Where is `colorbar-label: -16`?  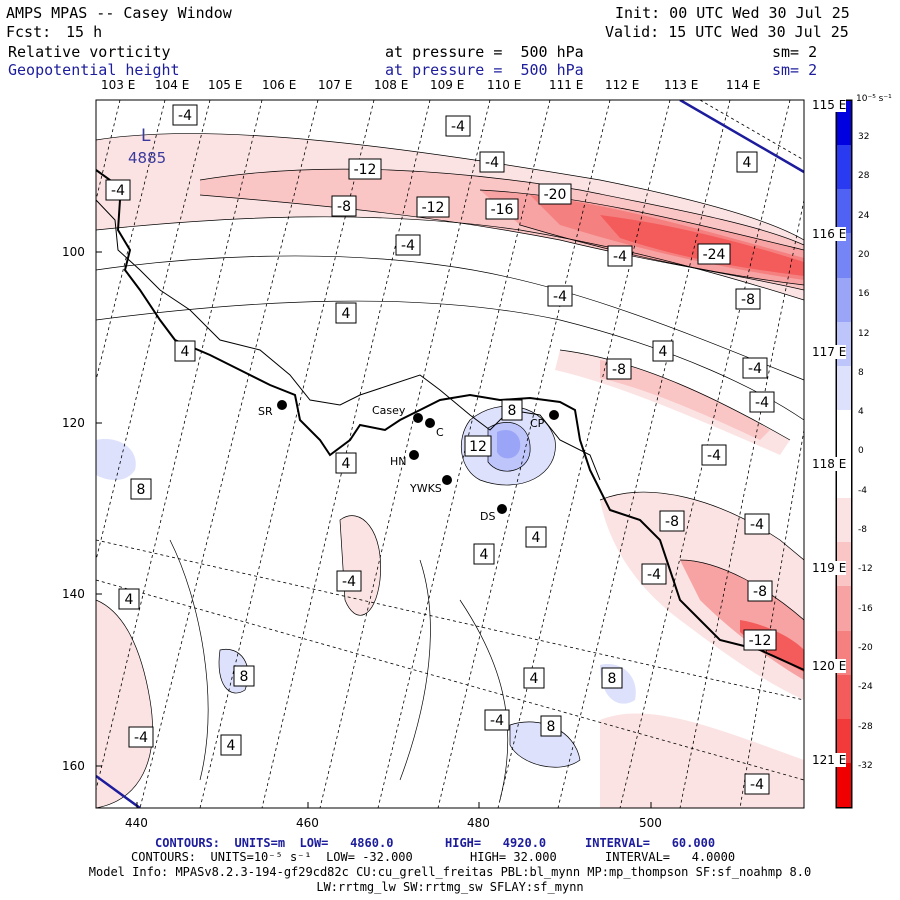
colorbar-label: -16 is located at coordinates (865, 608).